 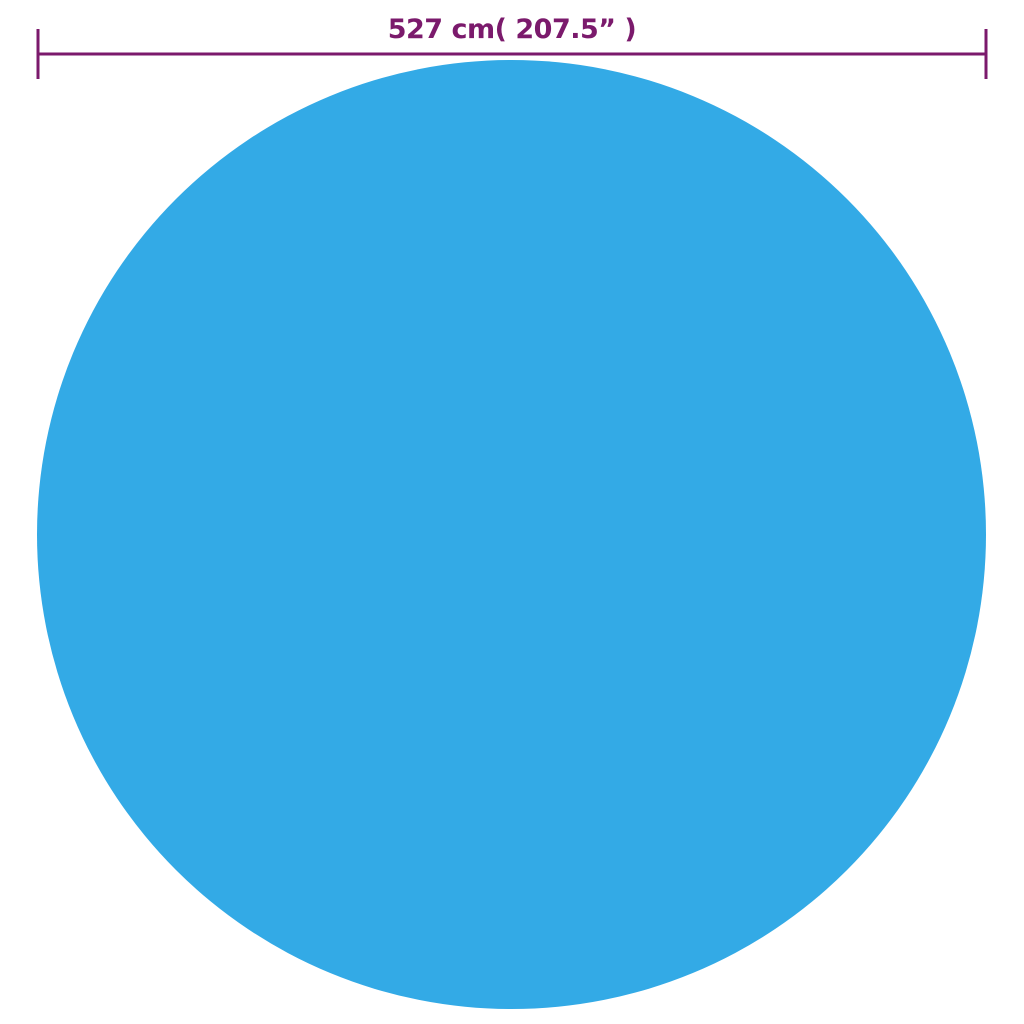 What do you see at coordinates (512, 29) in the screenshot?
I see `dimension-label: 527 cm( 207.5” )` at bounding box center [512, 29].